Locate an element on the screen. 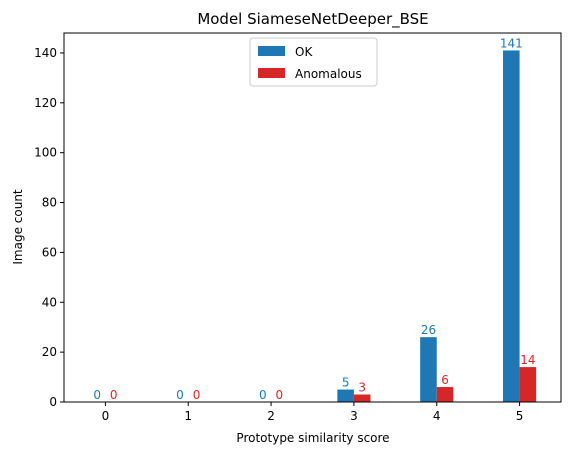  data-label-anomalous-5: 14 is located at coordinates (527, 360).